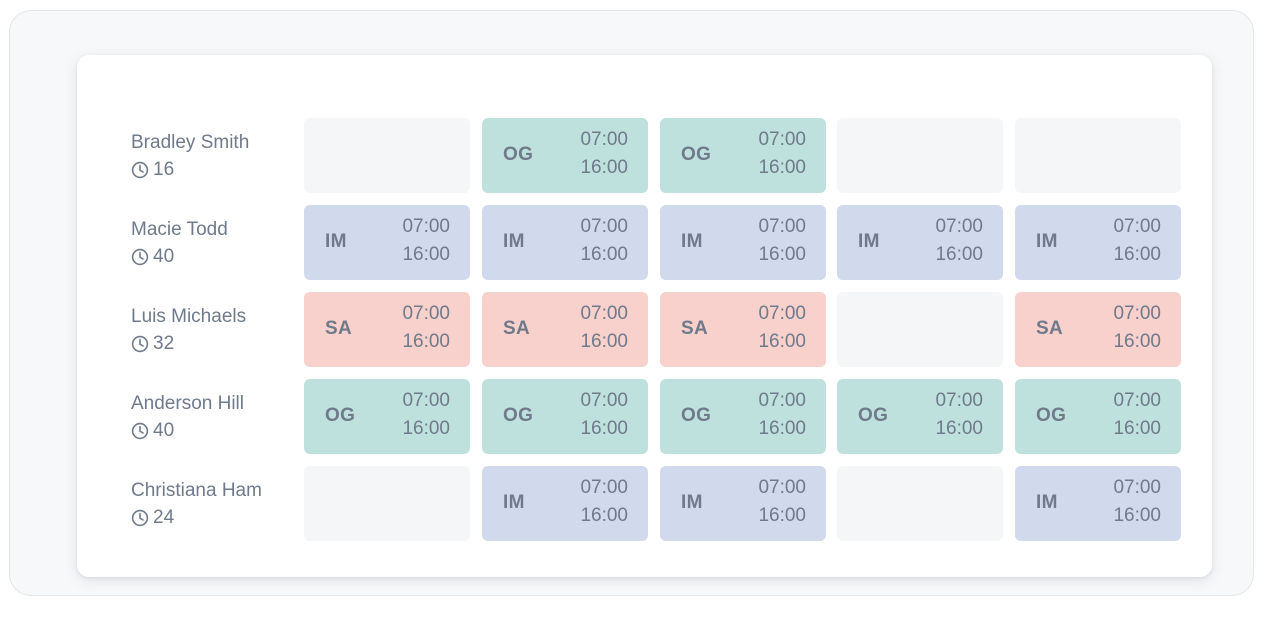 This screenshot has width=1271, height=632. I want to click on employee-hours-value: 32, so click(164, 343).